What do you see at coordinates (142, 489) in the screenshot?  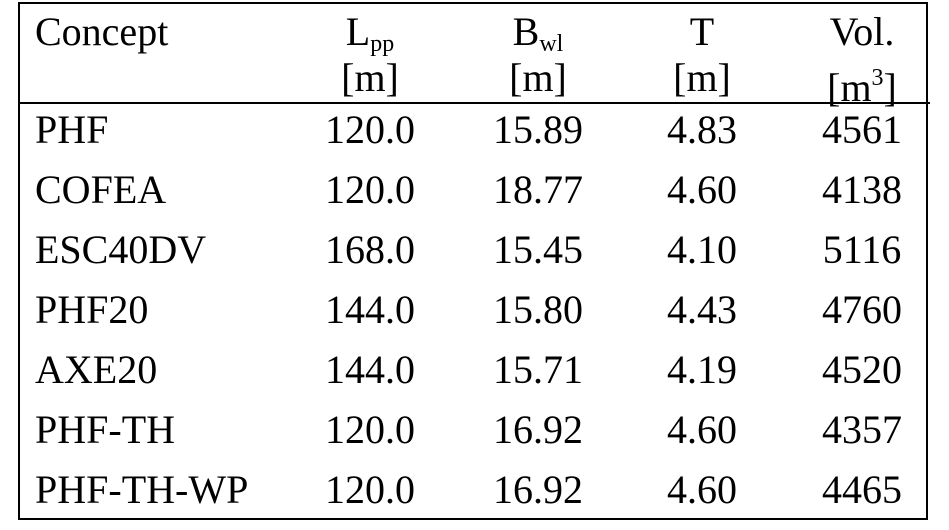 I see `row-label: PHF-TH-WP` at bounding box center [142, 489].